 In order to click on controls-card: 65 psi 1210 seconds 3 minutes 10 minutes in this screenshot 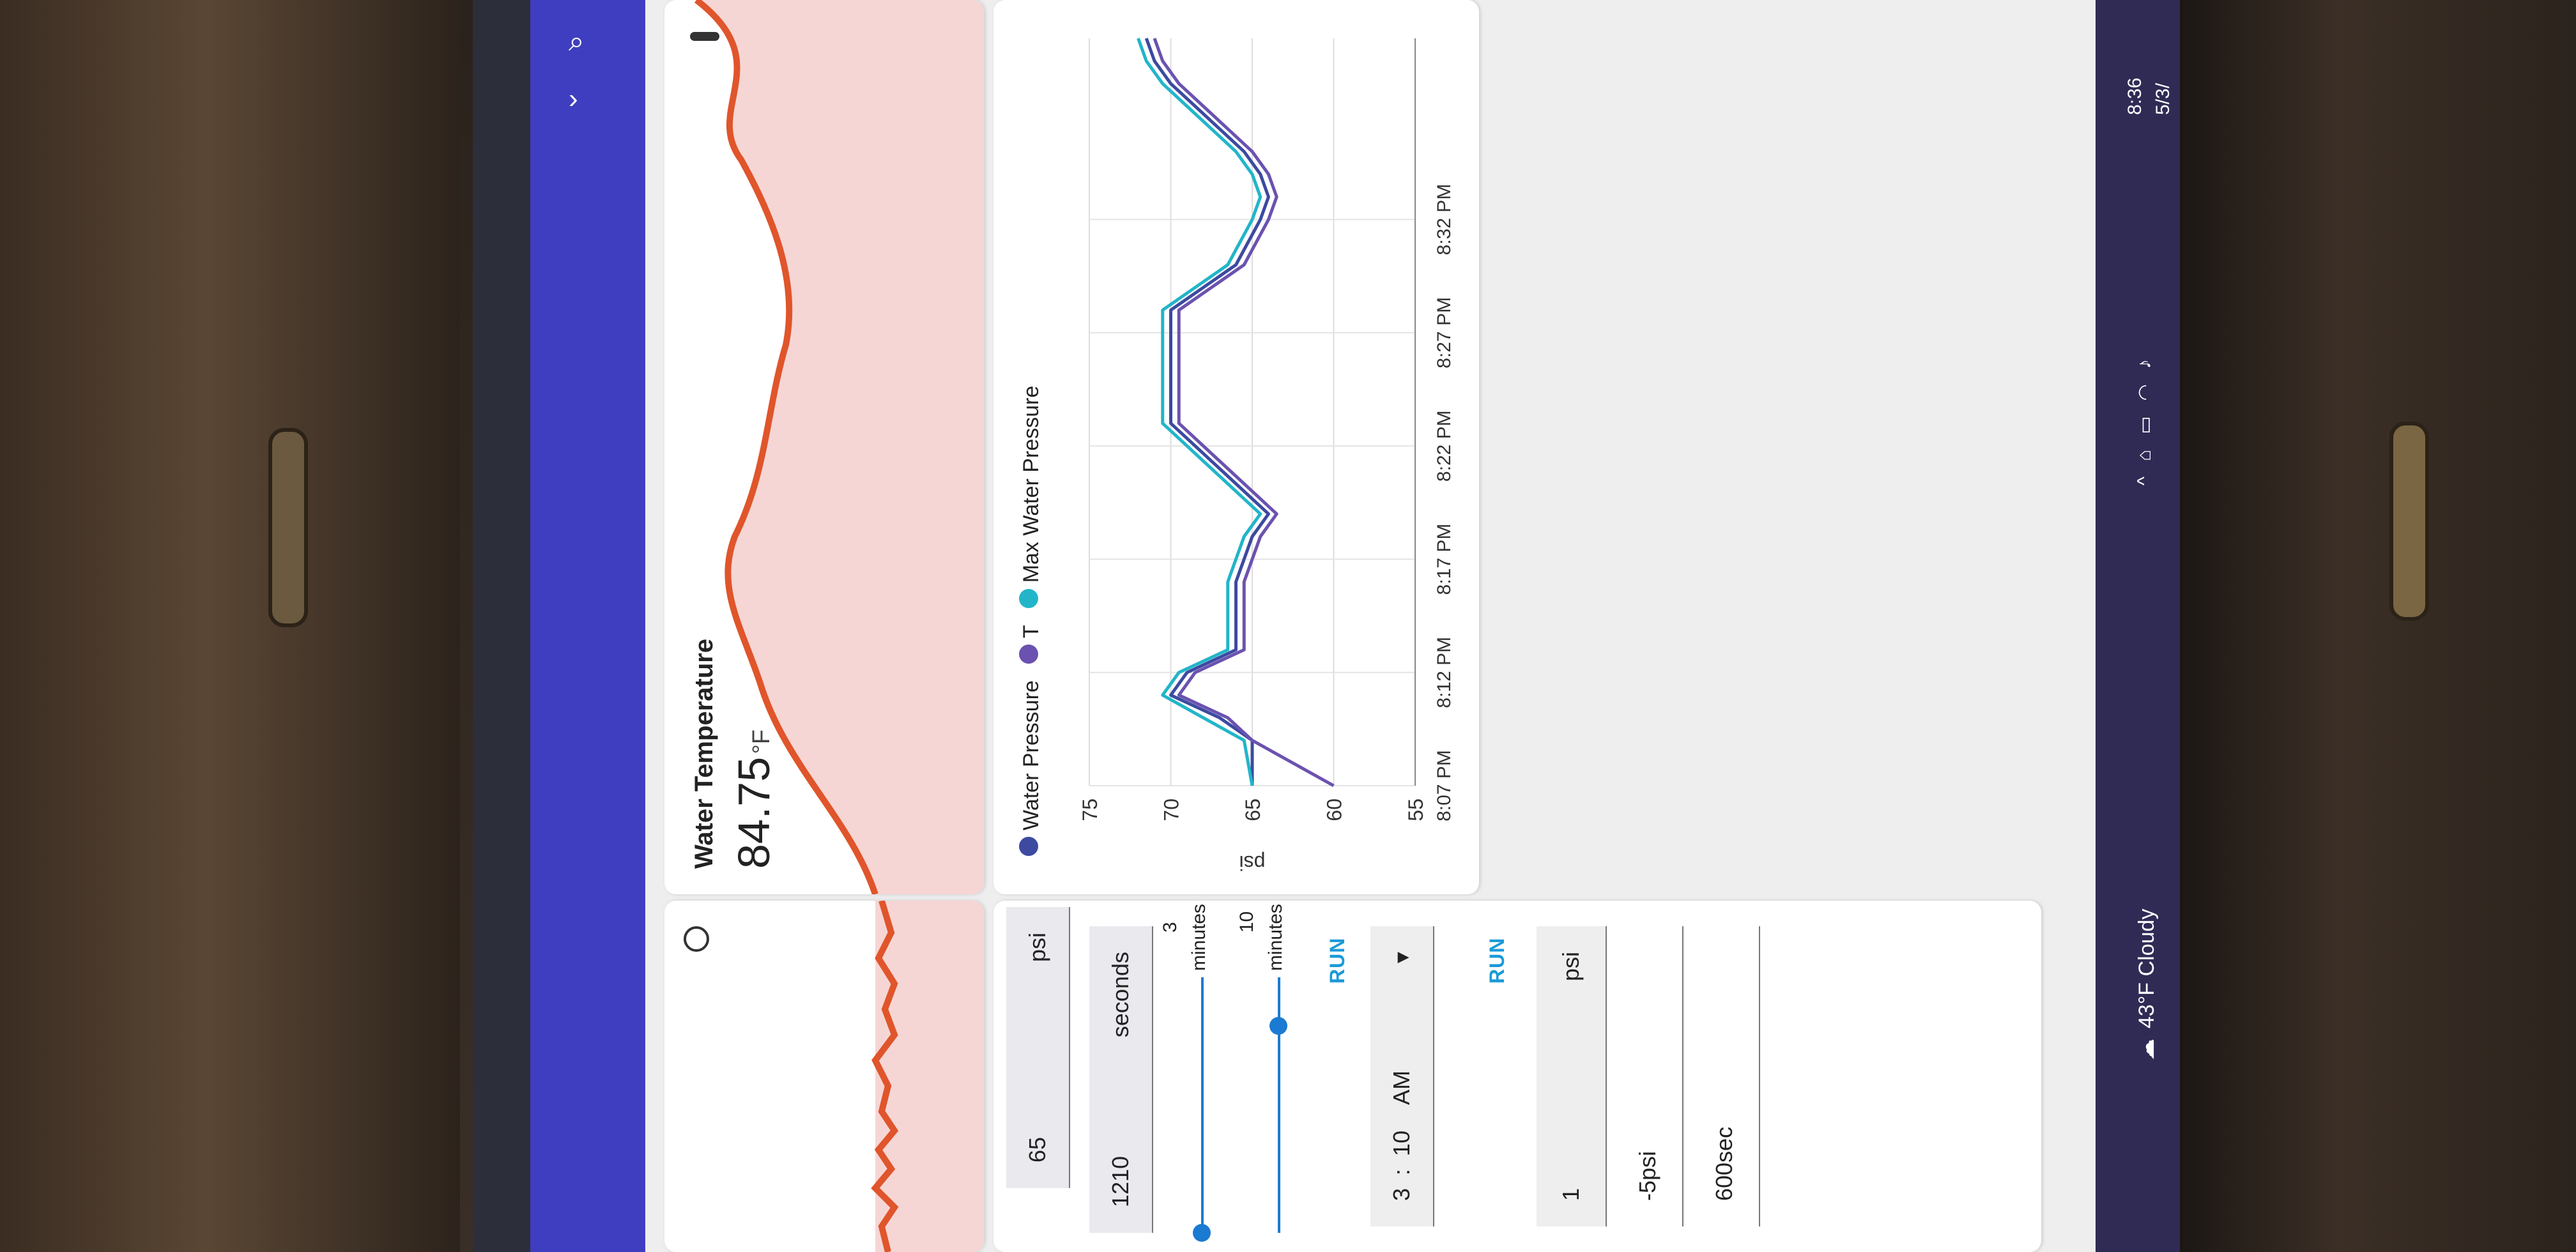, I will do `click(1517, 1076)`.